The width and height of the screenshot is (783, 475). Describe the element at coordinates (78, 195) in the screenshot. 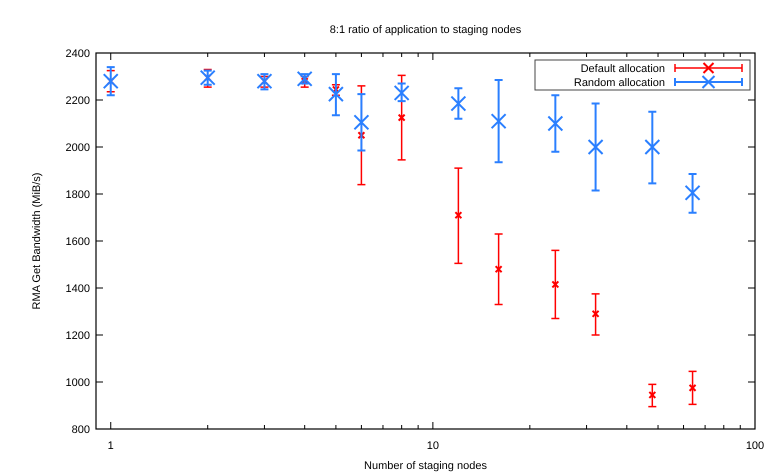

I see `y-tick-label: 1800` at that location.